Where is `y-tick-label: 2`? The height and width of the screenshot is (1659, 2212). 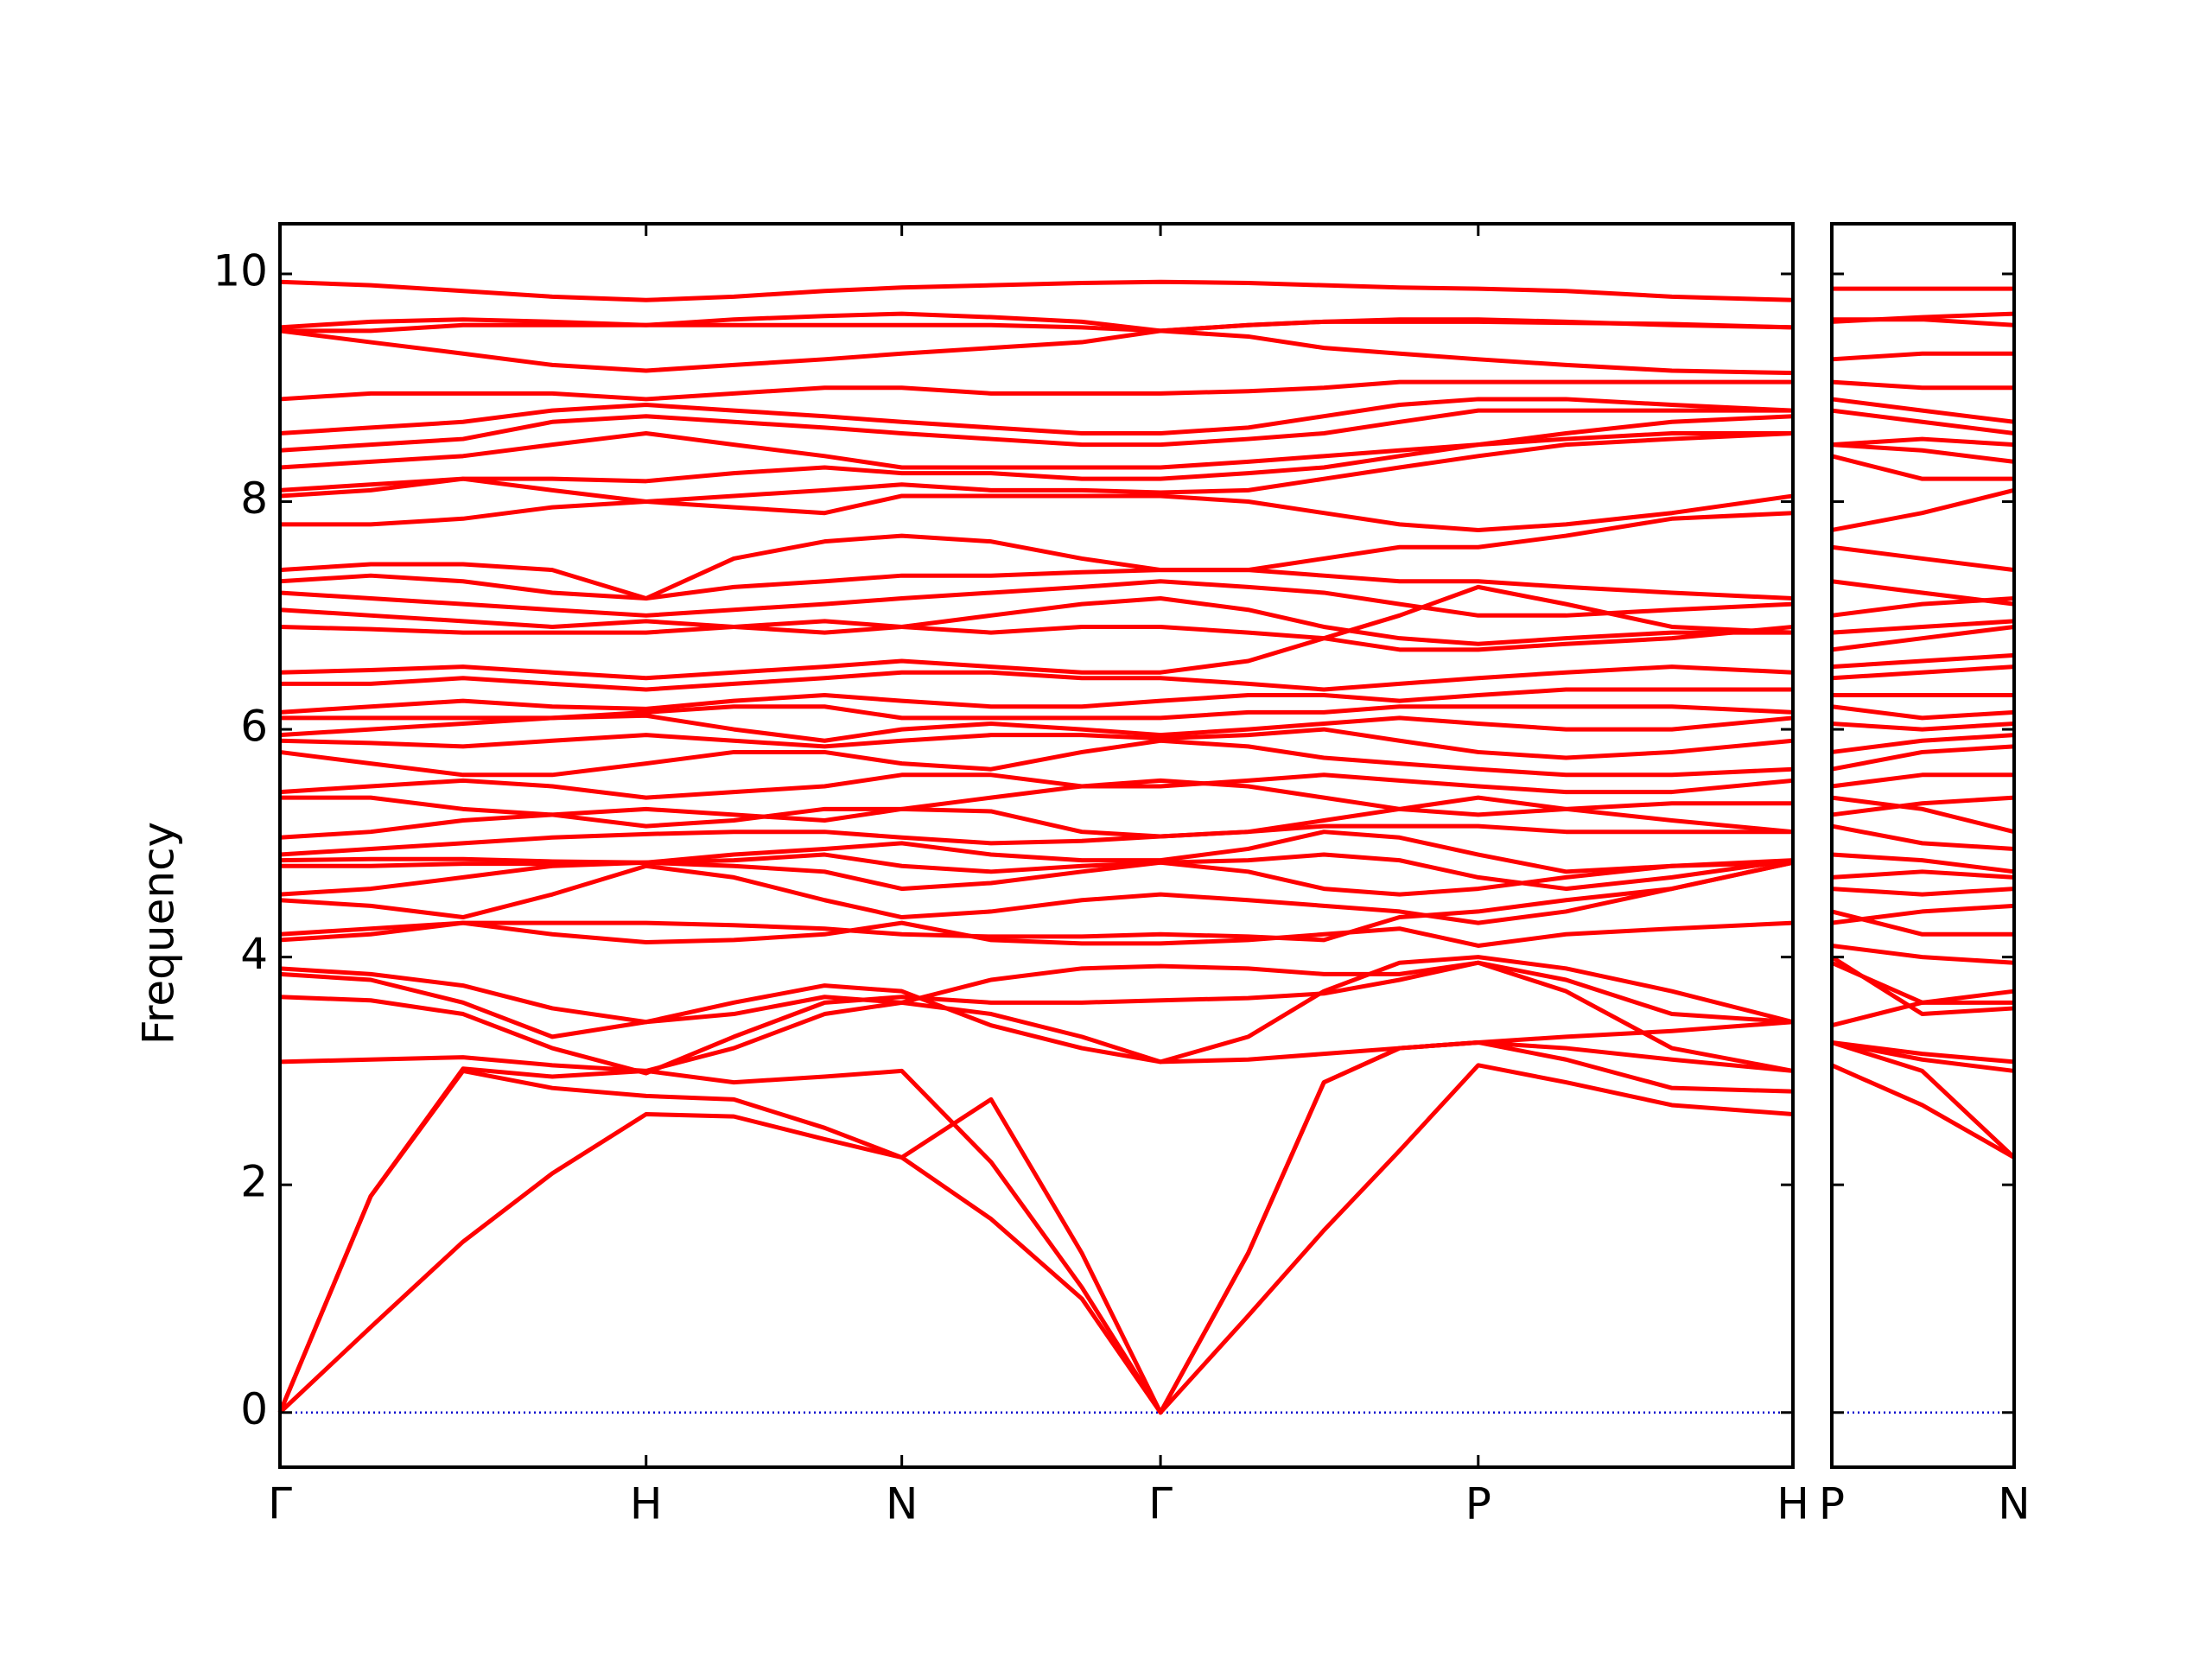 y-tick-label: 2 is located at coordinates (254, 1182).